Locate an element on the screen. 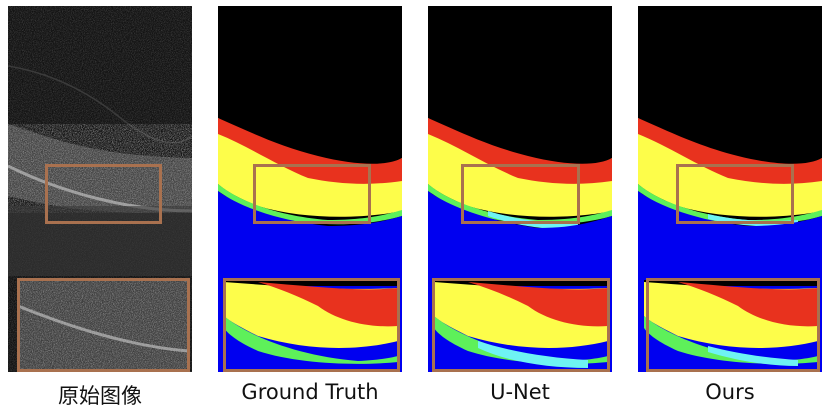 Image resolution: width=830 pixels, height=416 pixels. caption-unet: U-Net is located at coordinates (520, 392).